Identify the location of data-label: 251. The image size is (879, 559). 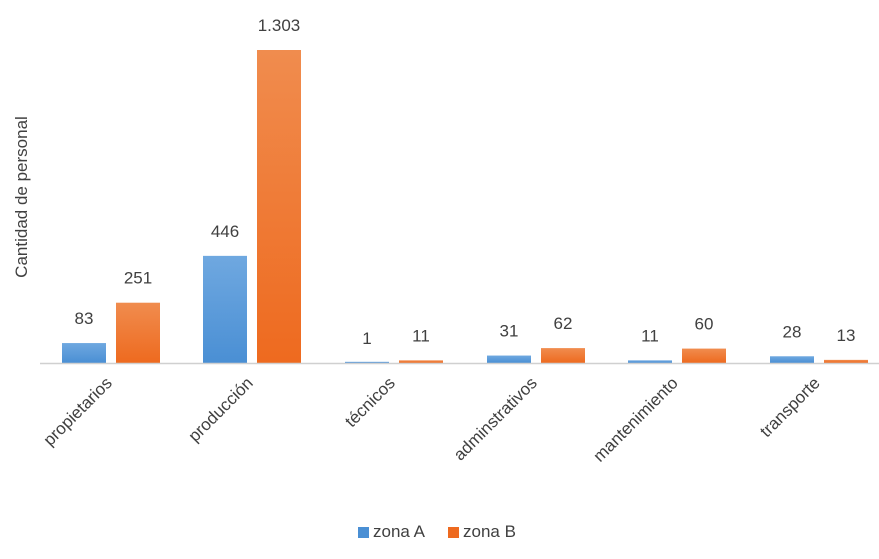
(138, 278).